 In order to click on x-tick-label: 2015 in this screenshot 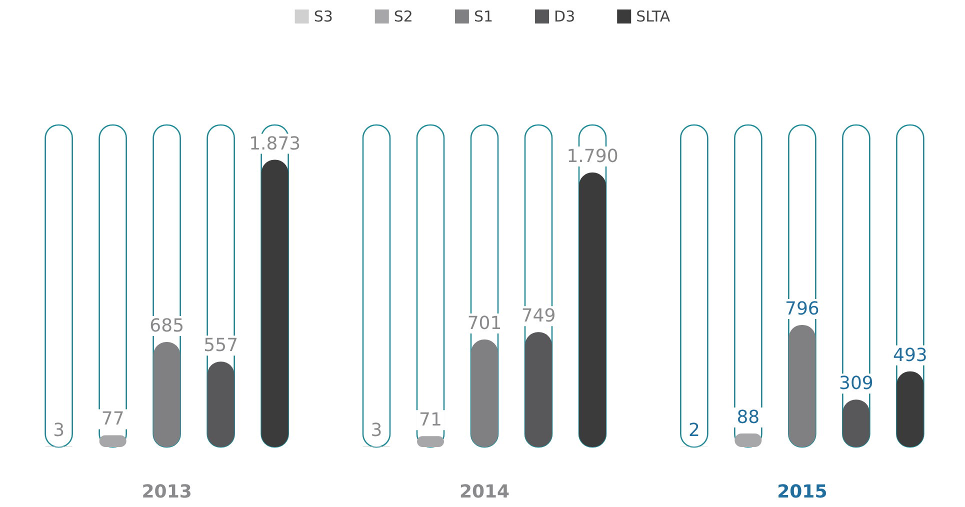, I will do `click(802, 492)`.